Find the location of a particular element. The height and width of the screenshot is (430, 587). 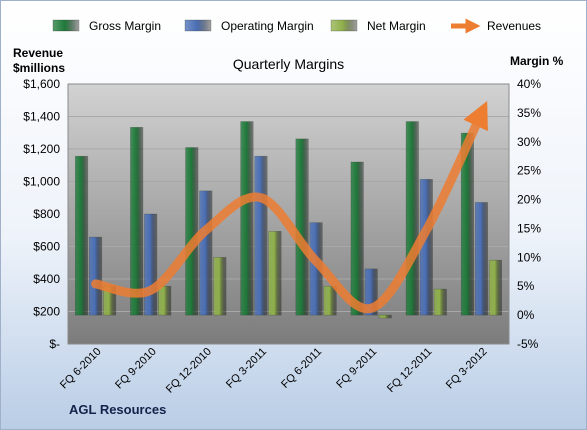

right-tick-label: 15% is located at coordinates (529, 228).